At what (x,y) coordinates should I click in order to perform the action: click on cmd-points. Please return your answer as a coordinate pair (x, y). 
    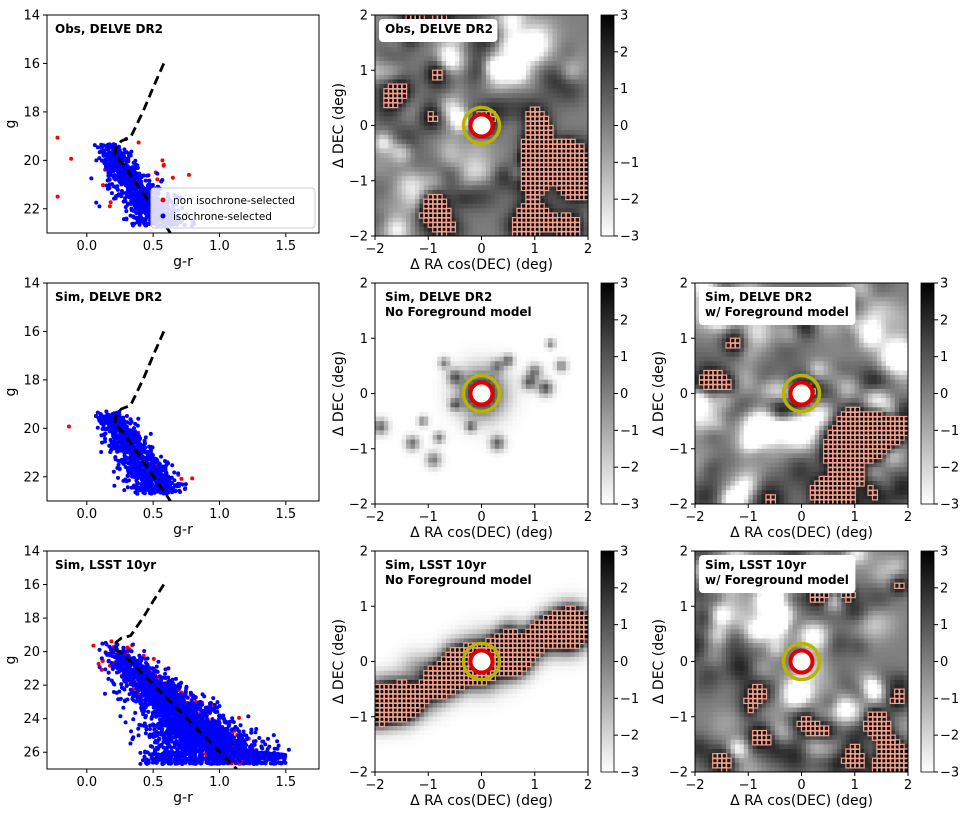
    Looking at the image, I should click on (126, 147).